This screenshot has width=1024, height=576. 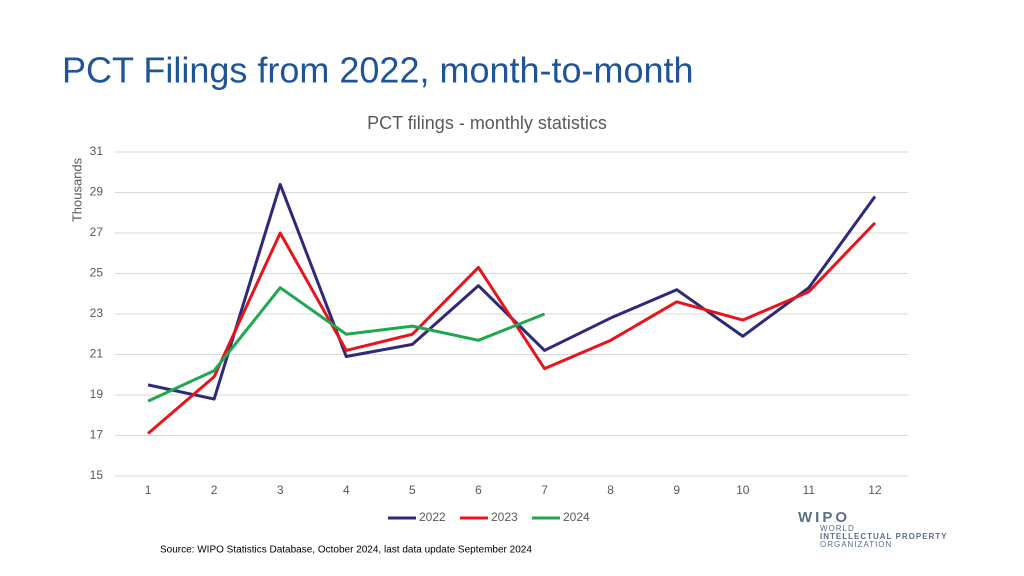 I want to click on y-tick-label: 23, so click(x=97, y=313).